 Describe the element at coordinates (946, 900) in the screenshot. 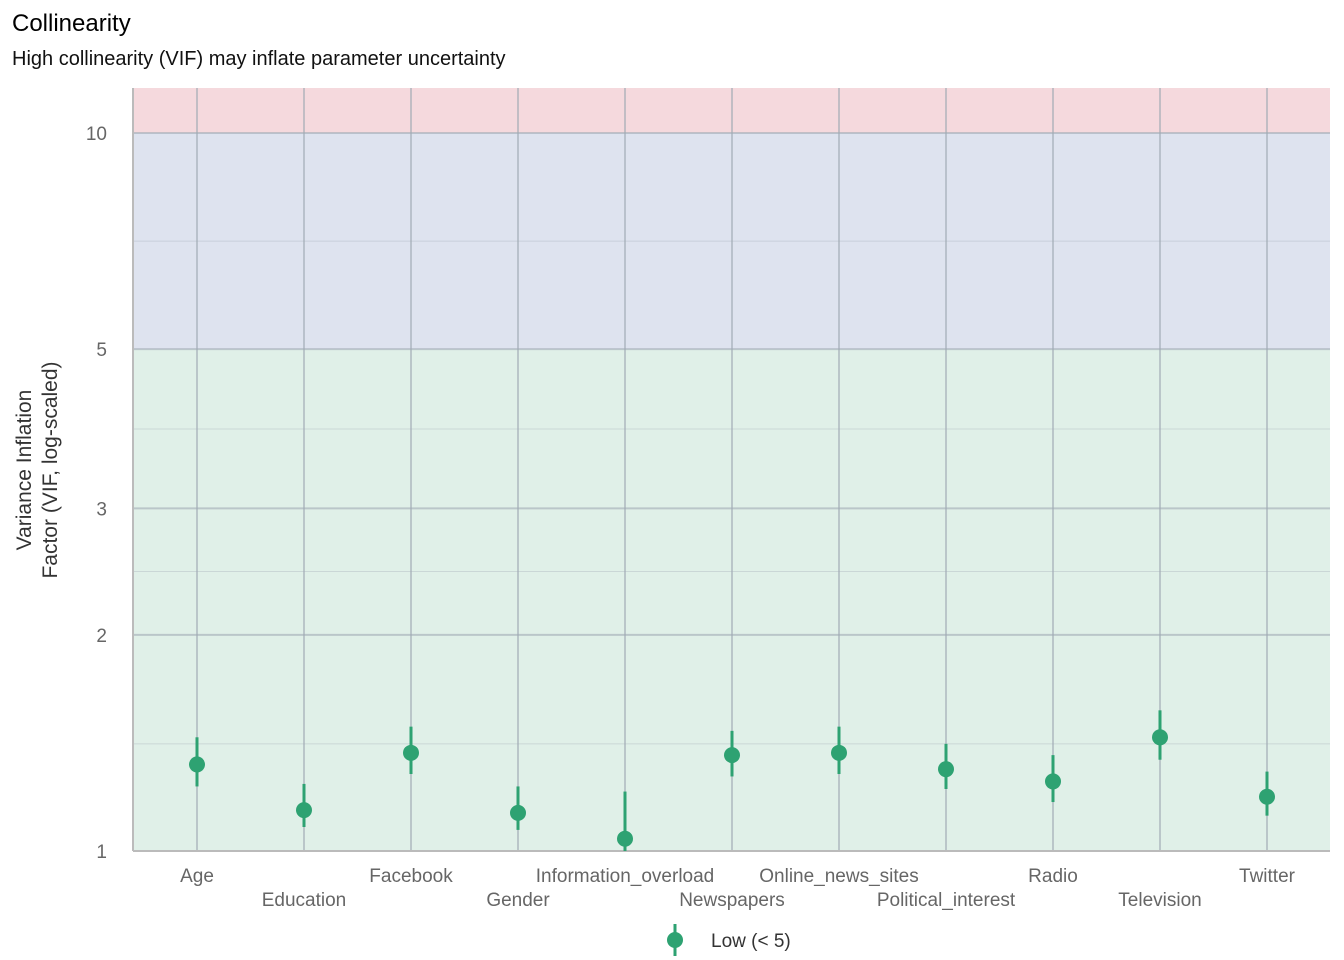

I see `x-tick-label: Political_interest` at that location.